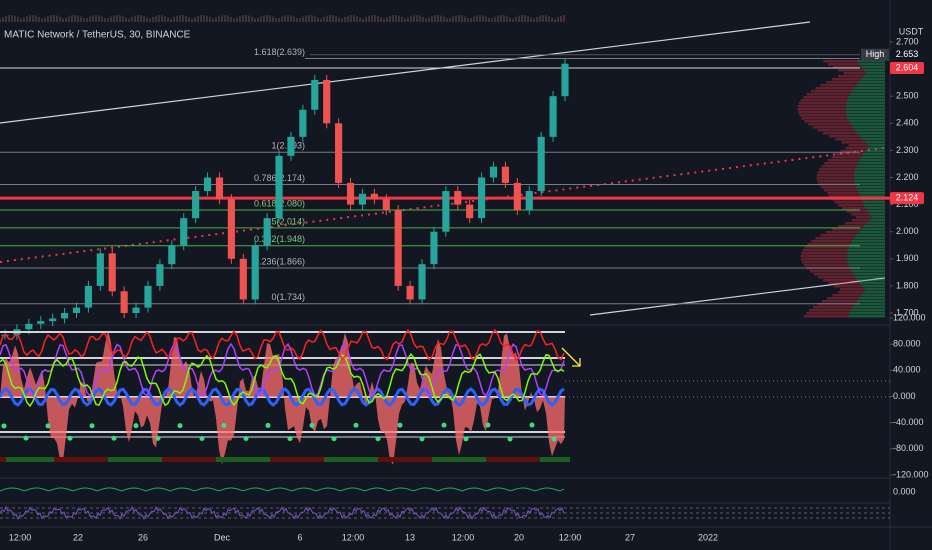  Describe the element at coordinates (282, 397) in the screenshot. I see `osc-blue` at that location.